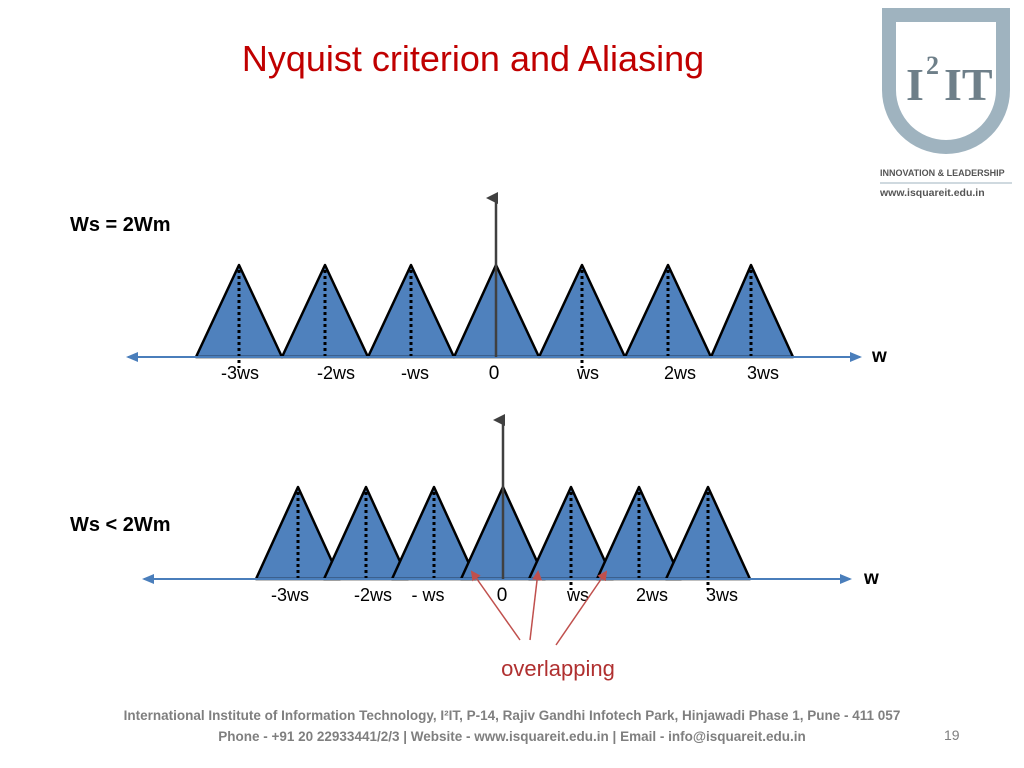 The image size is (1024, 768). I want to click on slide-title: Nyquist criterion and Aliasing, so click(473, 58).